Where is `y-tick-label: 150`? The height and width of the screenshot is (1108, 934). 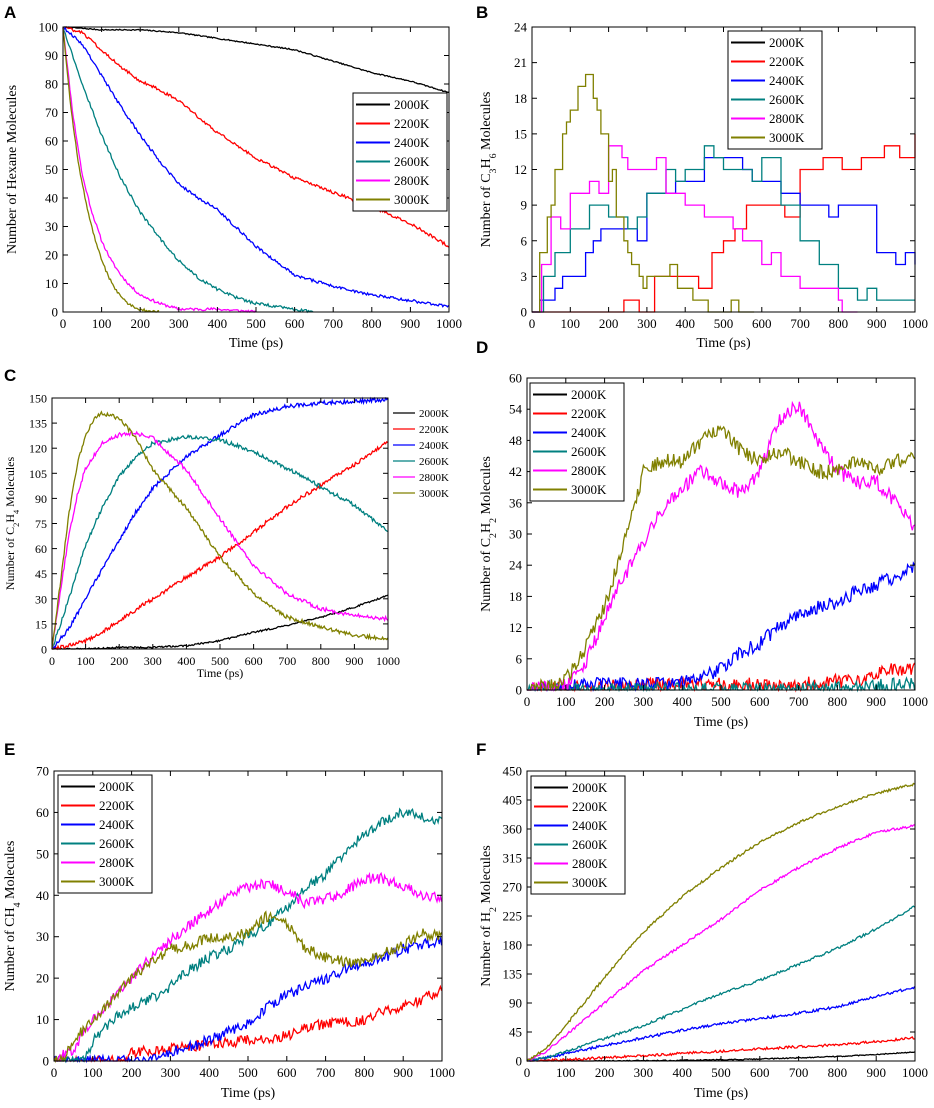
y-tick-label: 150 is located at coordinates (38, 399).